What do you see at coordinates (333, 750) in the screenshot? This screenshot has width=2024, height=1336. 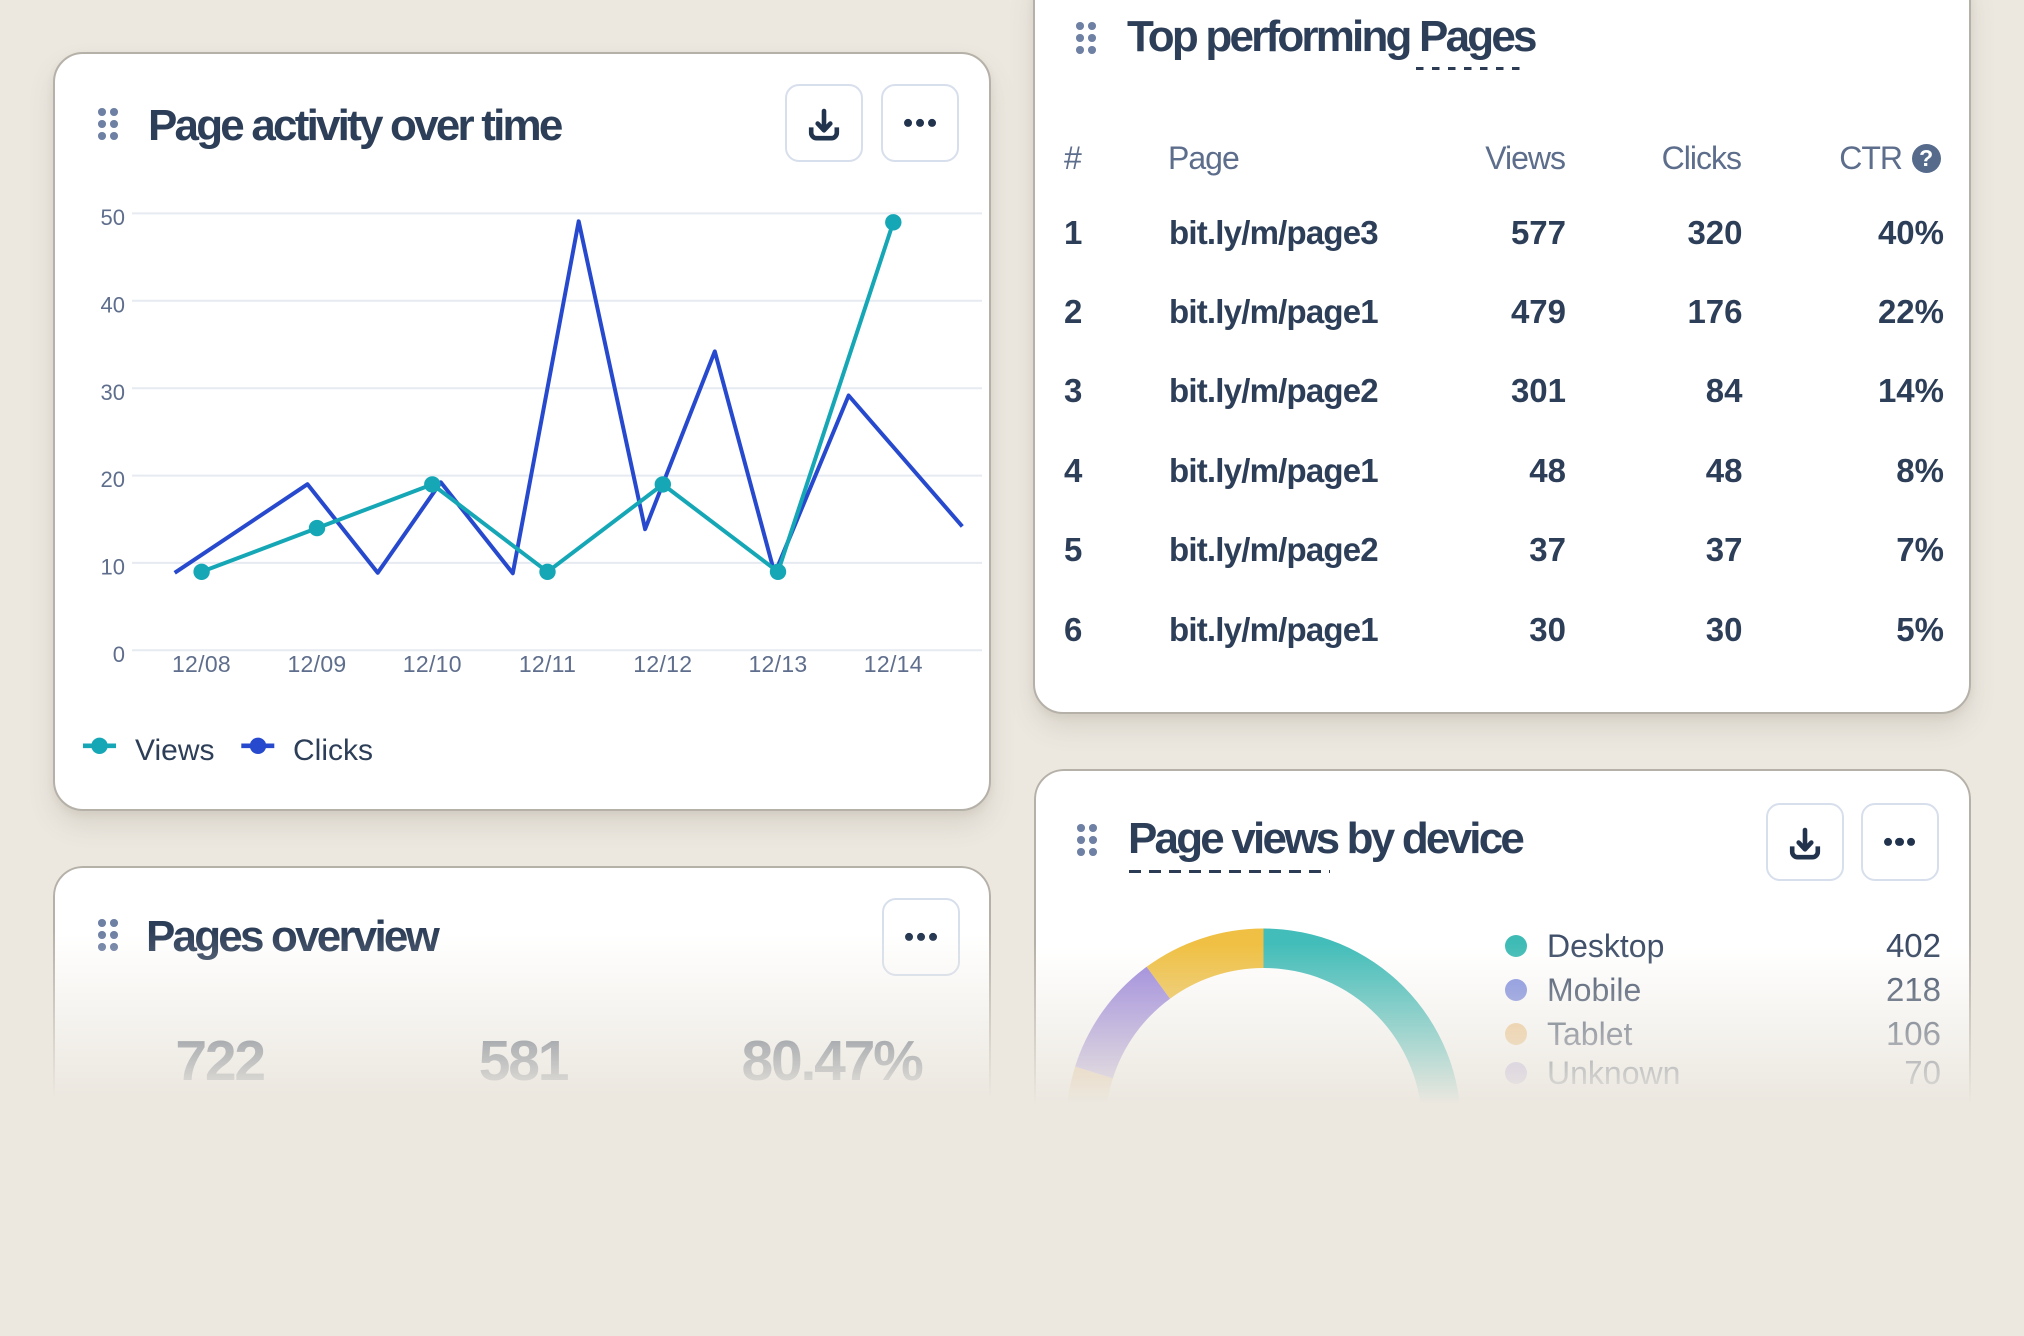 I see `svg-text: Clicks` at bounding box center [333, 750].